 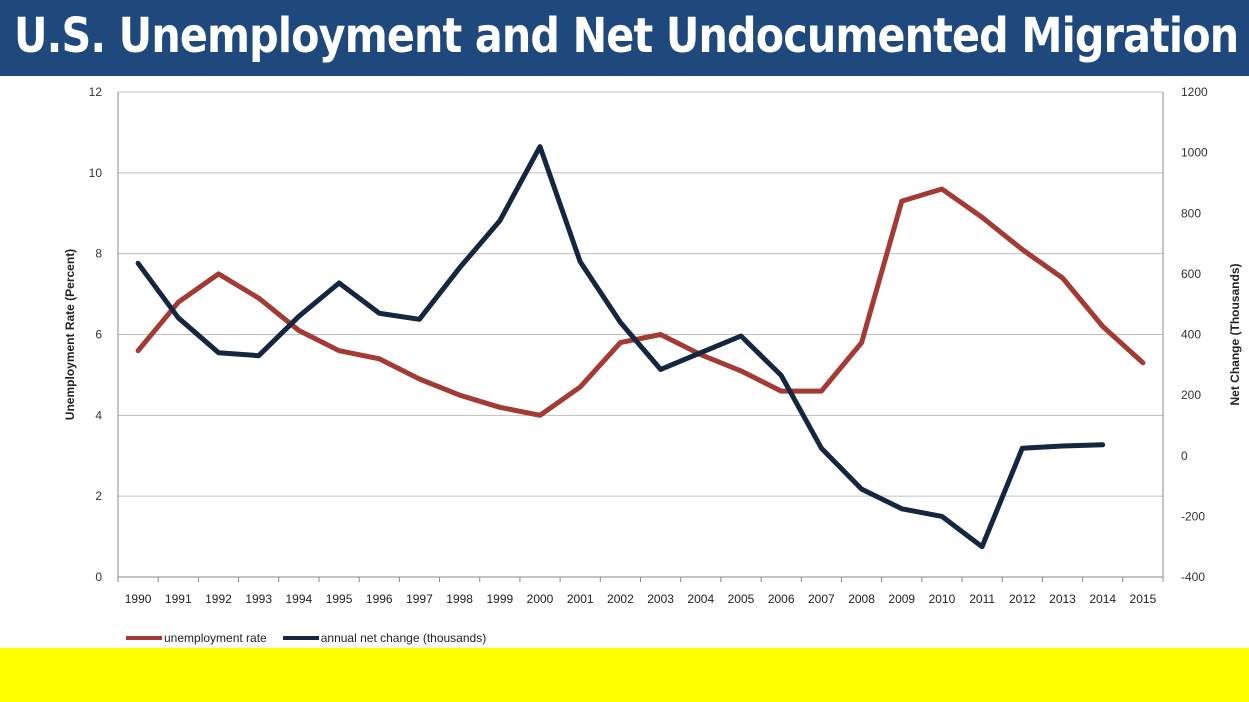 What do you see at coordinates (98, 254) in the screenshot?
I see `y-left-tick-label: 8` at bounding box center [98, 254].